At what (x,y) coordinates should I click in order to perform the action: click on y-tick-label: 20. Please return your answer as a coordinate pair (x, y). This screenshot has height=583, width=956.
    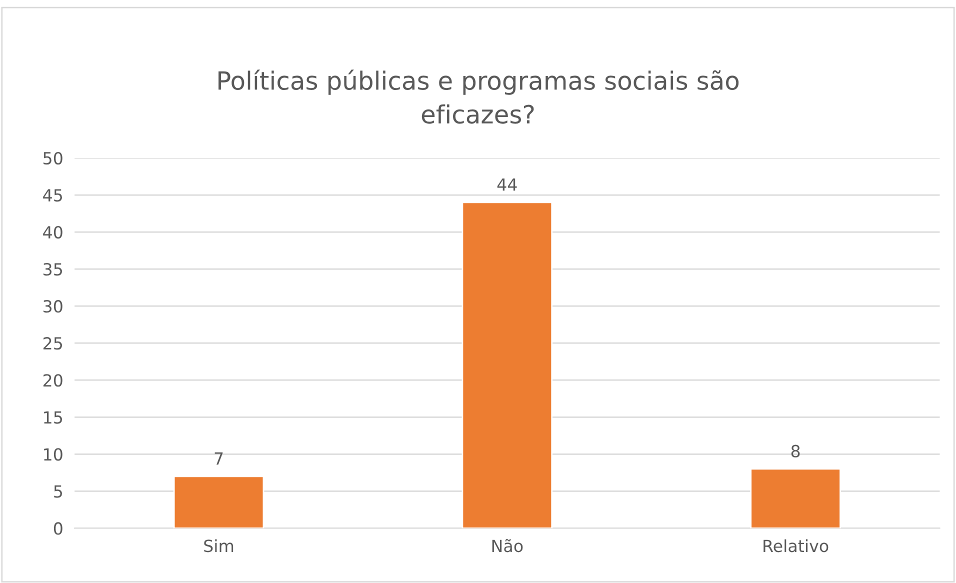
    Looking at the image, I should click on (52, 380).